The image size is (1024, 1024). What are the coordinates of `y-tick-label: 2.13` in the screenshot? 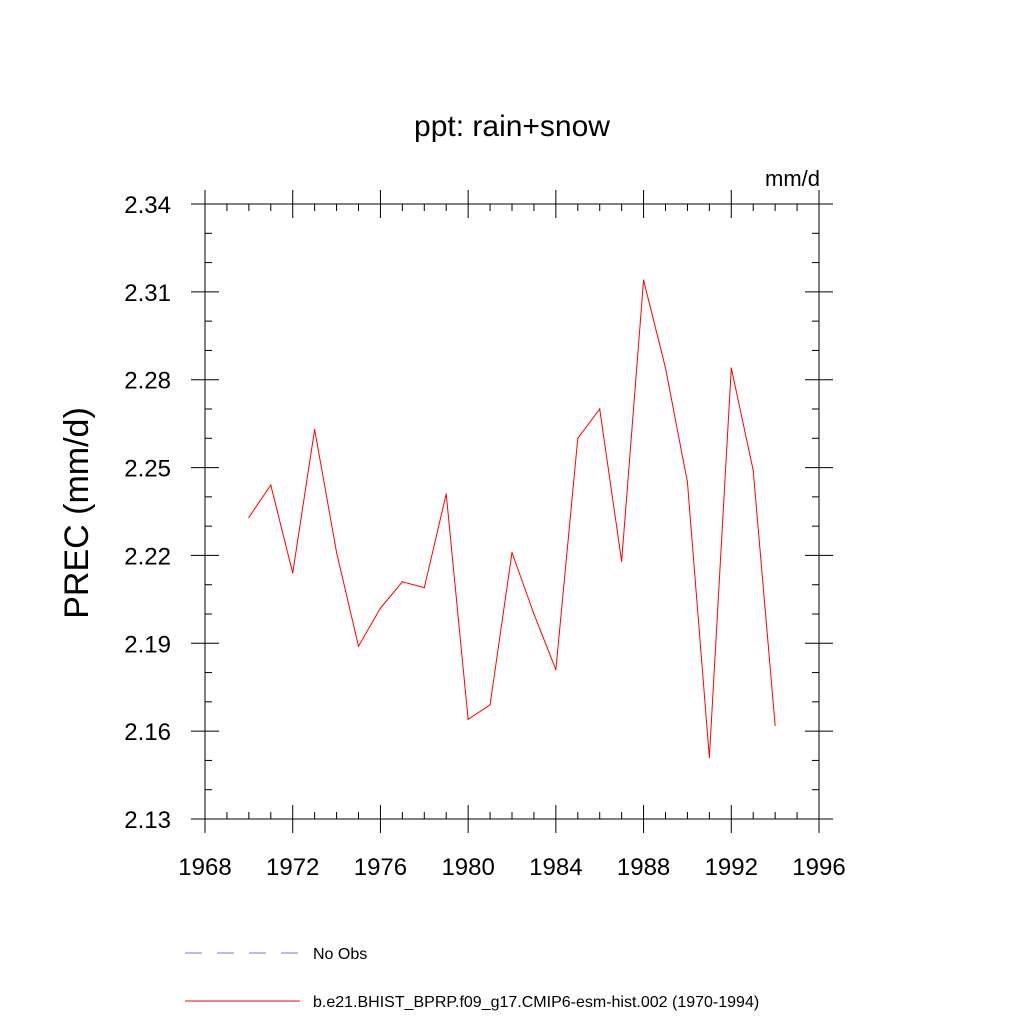 It's located at (147, 820).